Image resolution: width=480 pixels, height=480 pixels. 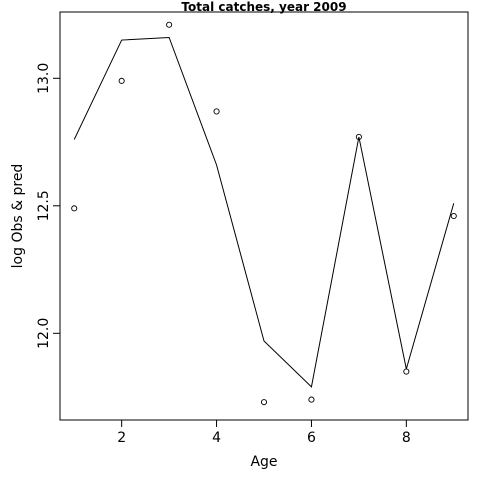 I want to click on y-axis: 12.0 12.5 13.0, so click(x=48, y=206).